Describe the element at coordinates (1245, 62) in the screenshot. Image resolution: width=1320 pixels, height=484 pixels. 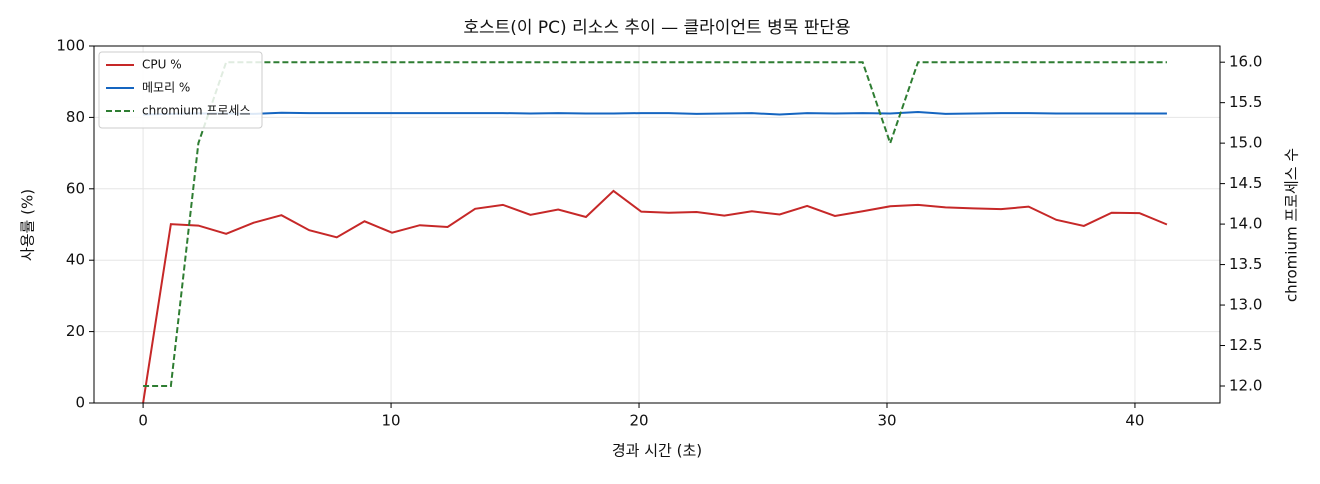
I see `y2-tick-label: 16.0` at that location.